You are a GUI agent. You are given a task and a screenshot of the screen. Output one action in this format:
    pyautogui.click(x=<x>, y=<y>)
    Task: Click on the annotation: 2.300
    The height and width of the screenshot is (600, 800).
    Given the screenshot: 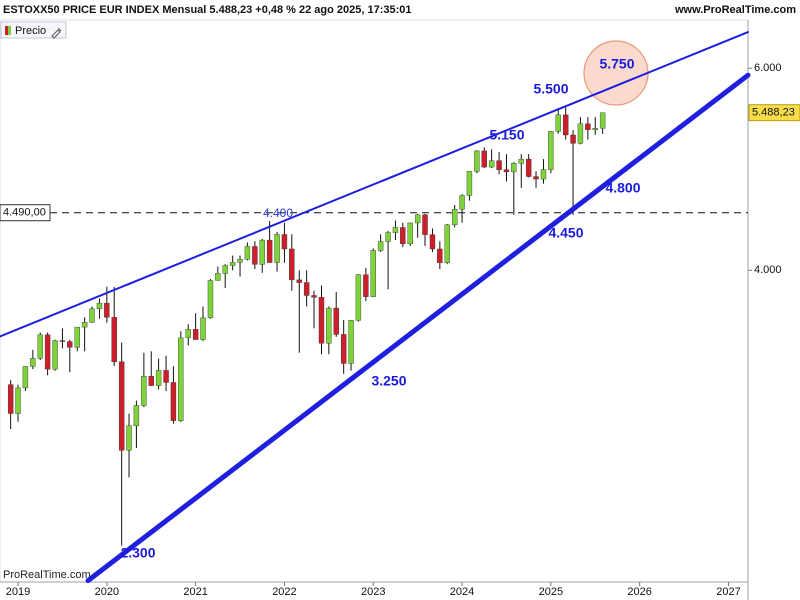 What is the action you would take?
    pyautogui.click(x=137, y=553)
    